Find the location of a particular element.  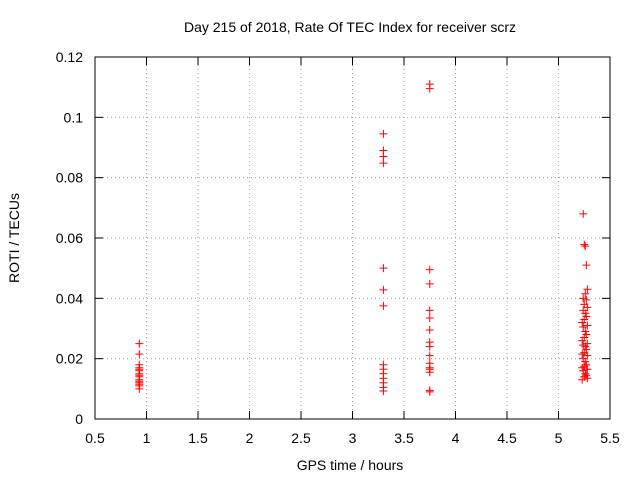

x-tick-label: 5 is located at coordinates (559, 438).